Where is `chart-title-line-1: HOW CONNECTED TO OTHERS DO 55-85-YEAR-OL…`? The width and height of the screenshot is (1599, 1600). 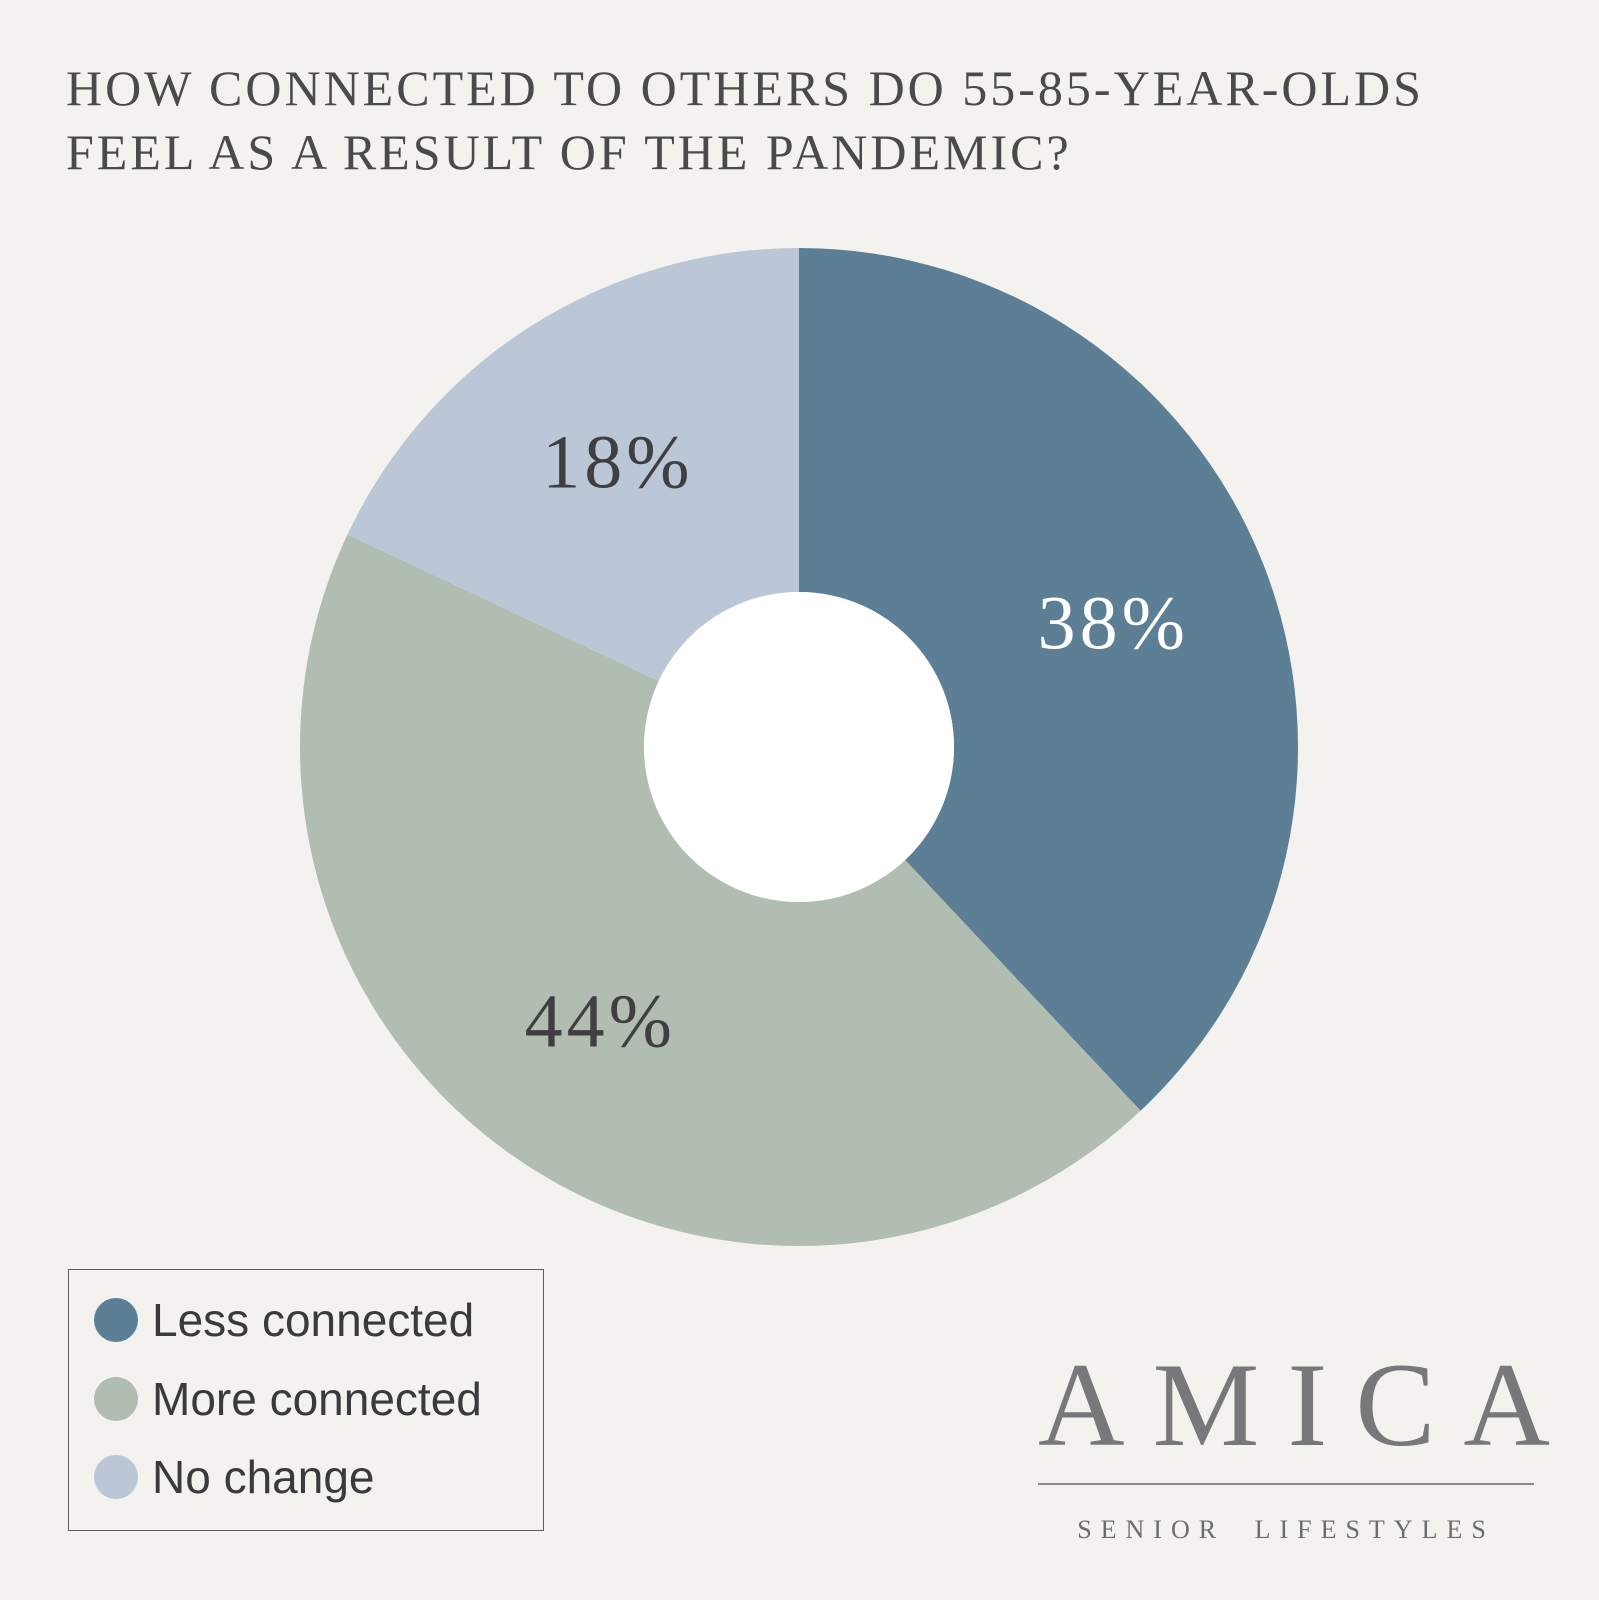 chart-title-line-1: HOW CONNECTED TO OTHERS DO 55-85-YEAR-OL… is located at coordinates (745, 88).